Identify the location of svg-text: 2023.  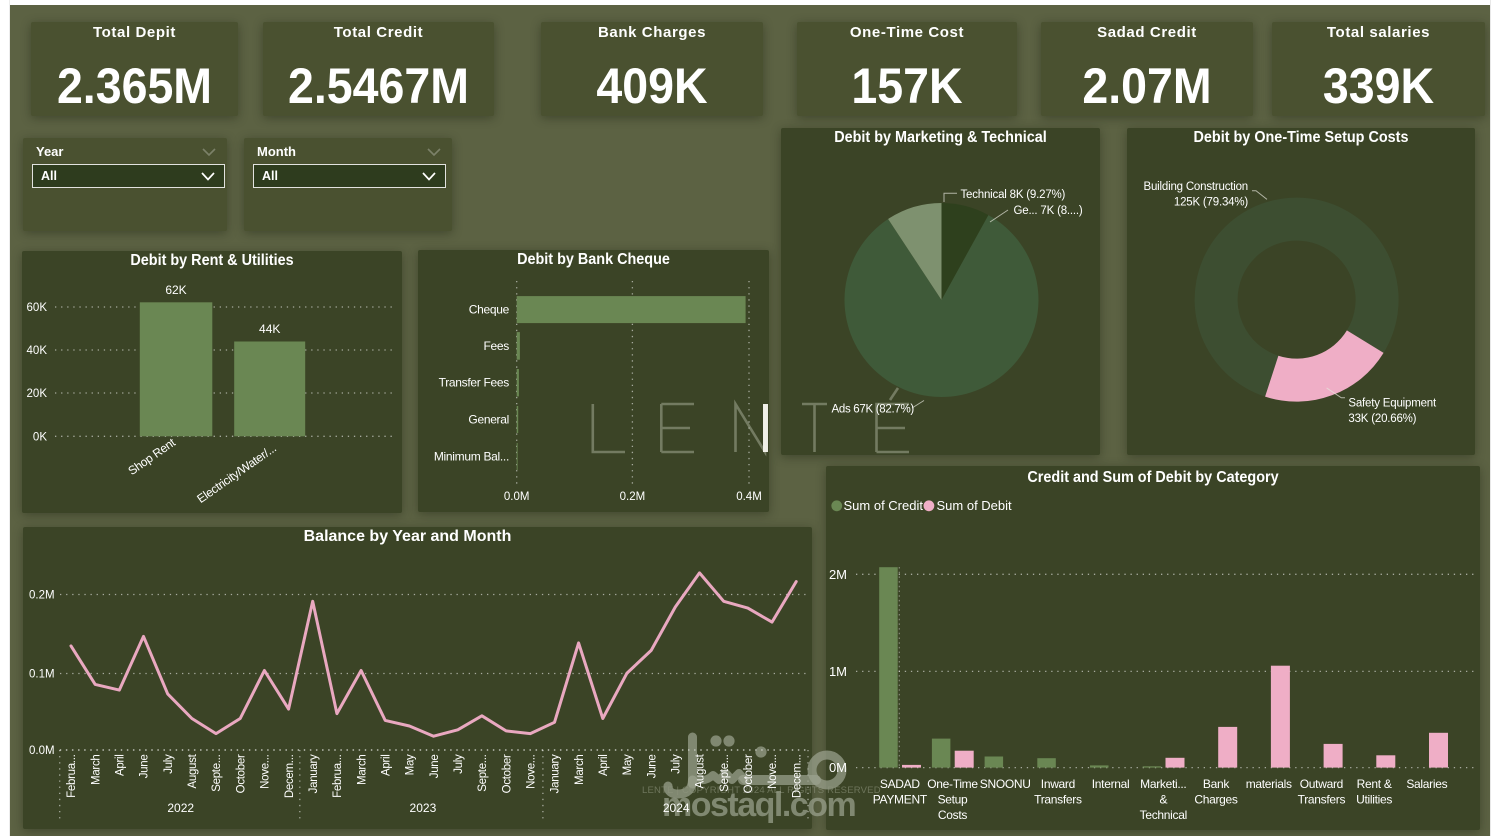
(423, 808).